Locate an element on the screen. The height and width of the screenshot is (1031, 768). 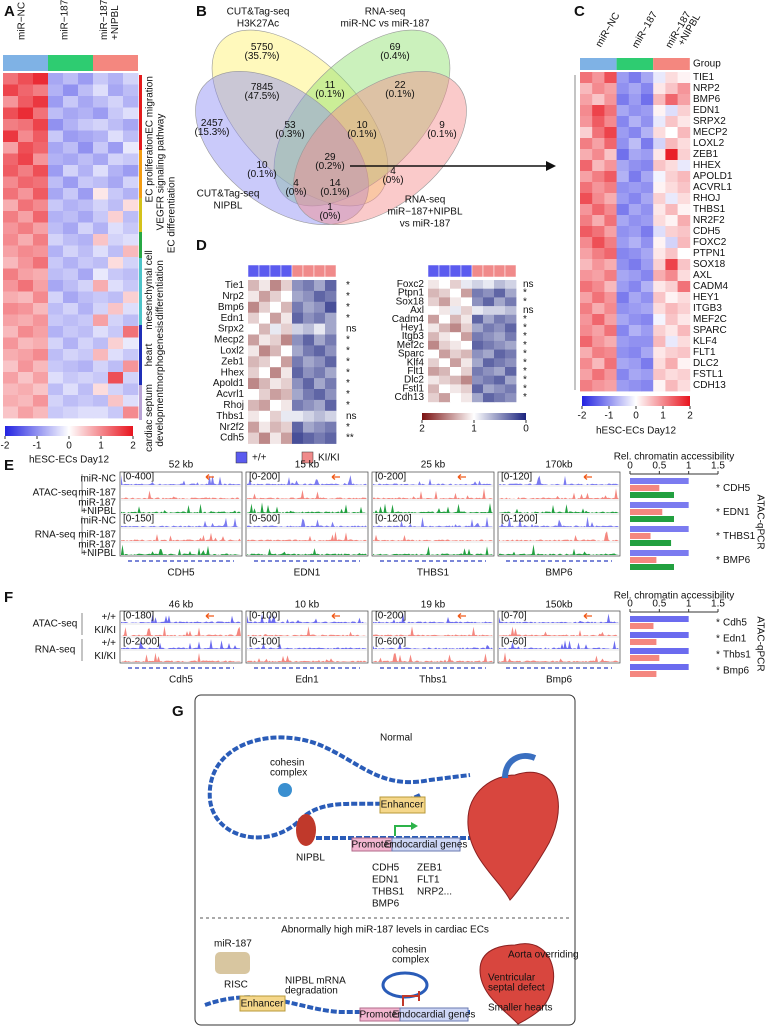
significance: * is located at coordinates (718, 671).